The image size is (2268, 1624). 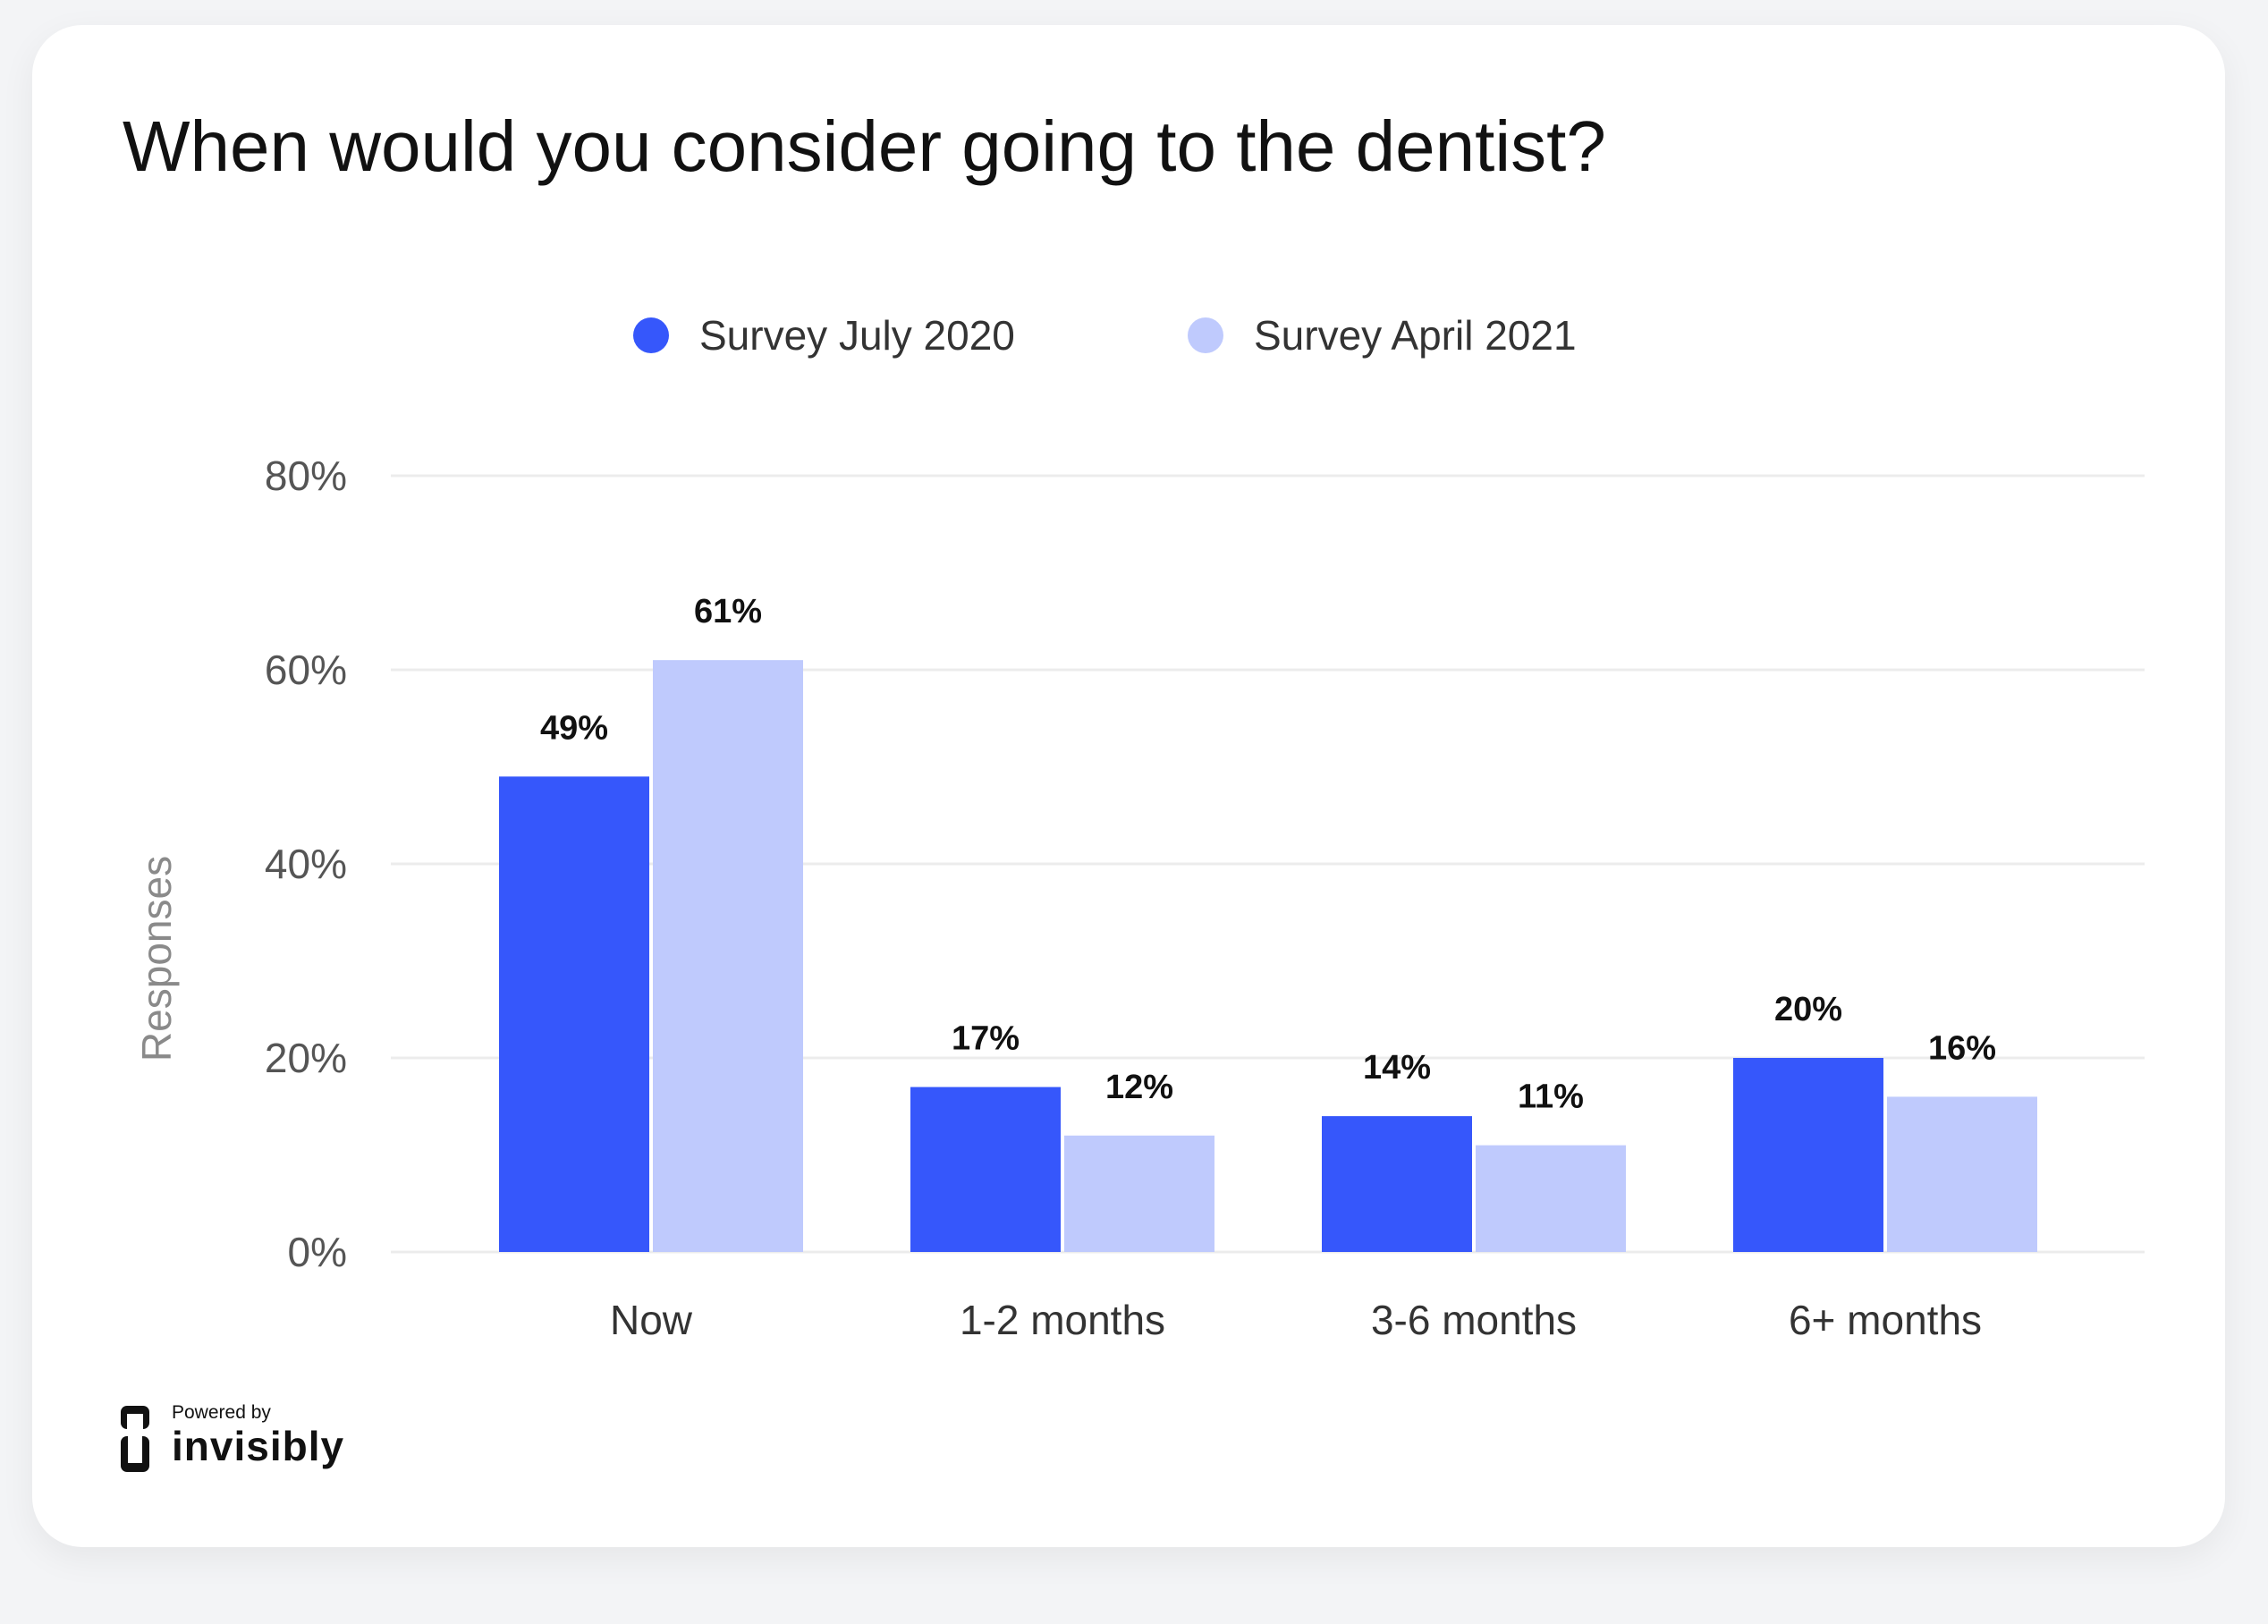 I want to click on brand-name: invisibly, so click(x=258, y=1446).